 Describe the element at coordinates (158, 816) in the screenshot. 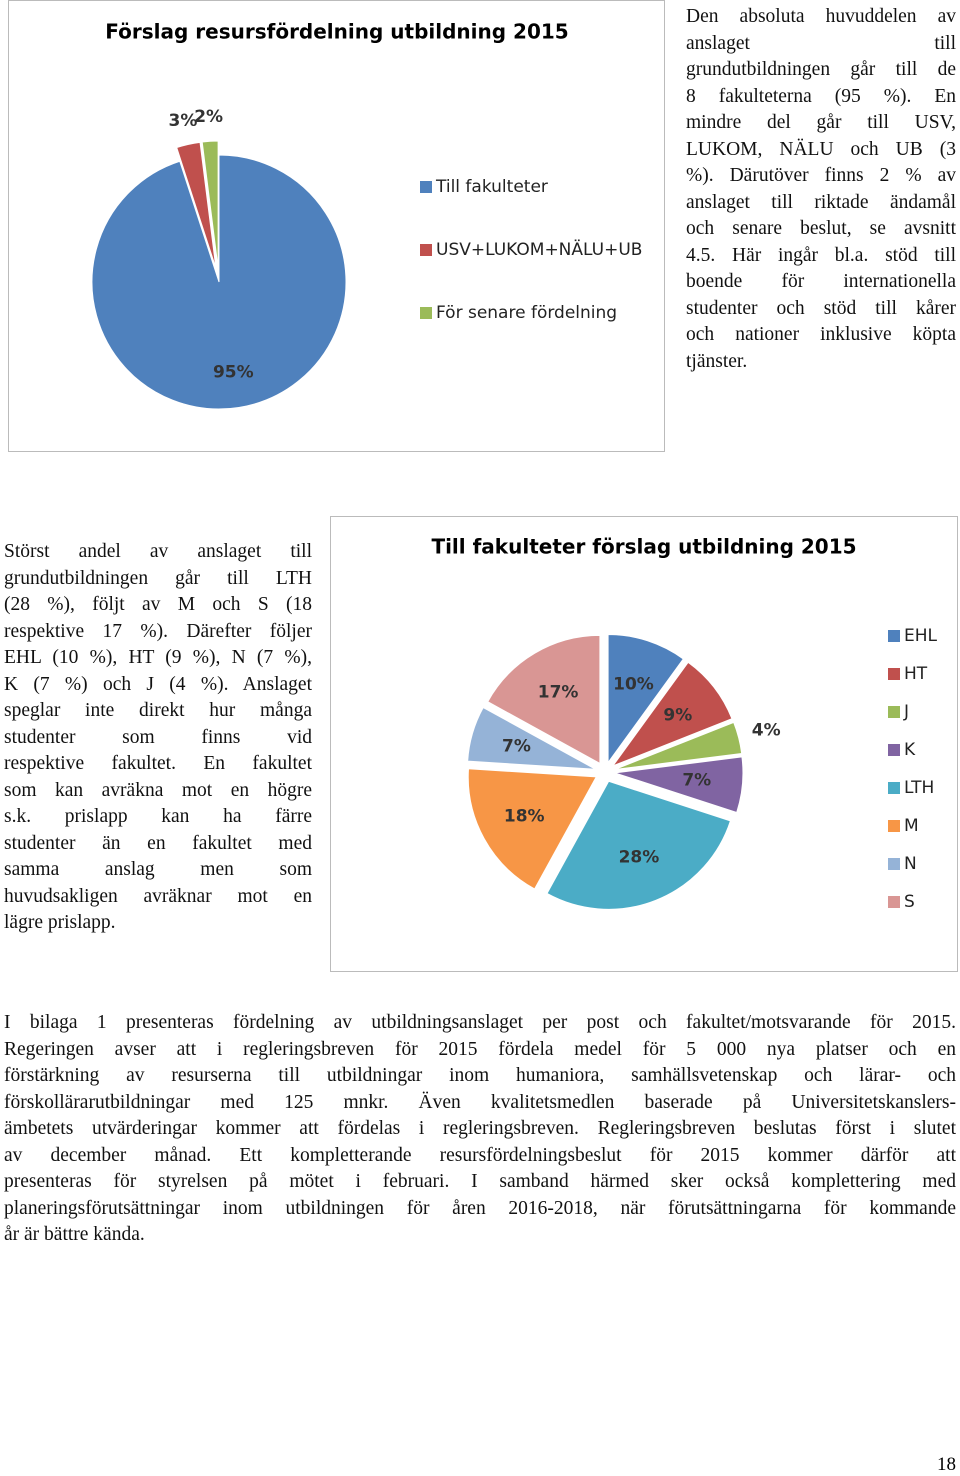

I see `text-line: s.k. prislapp kan ha färre` at that location.